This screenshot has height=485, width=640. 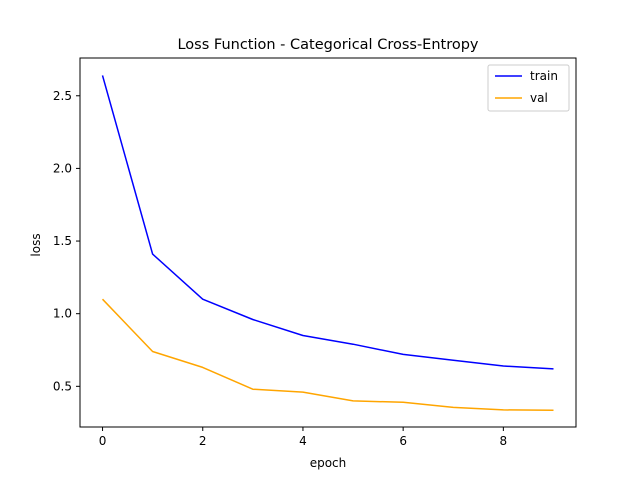 I want to click on y-tick-label: 2.0, so click(x=62, y=168).